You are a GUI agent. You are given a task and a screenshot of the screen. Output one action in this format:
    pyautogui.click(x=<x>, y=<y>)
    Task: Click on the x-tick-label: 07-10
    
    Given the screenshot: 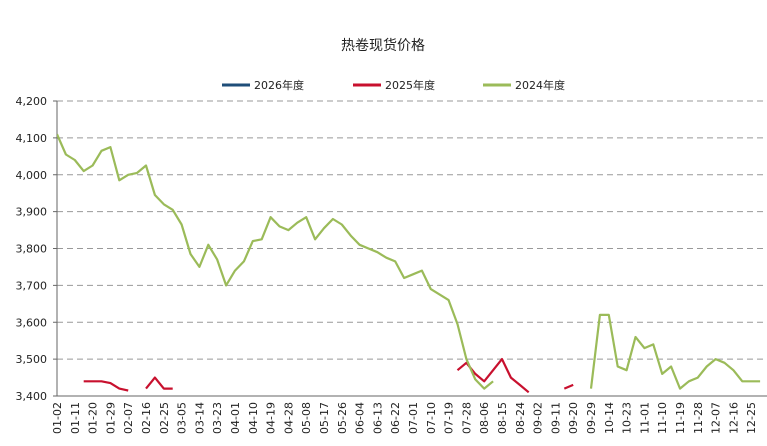 What is the action you would take?
    pyautogui.click(x=431, y=418)
    